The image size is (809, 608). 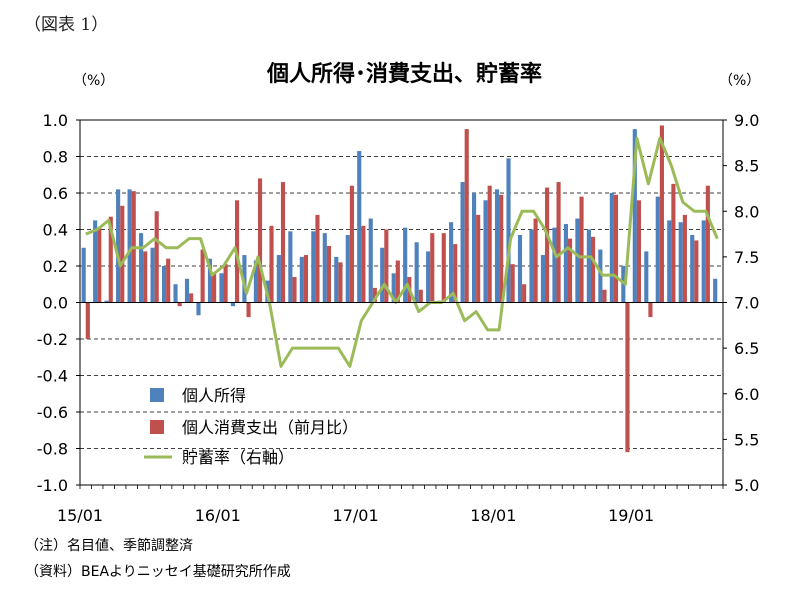 What do you see at coordinates (214, 395) in the screenshot?
I see `legend-income-label: 個人所得` at bounding box center [214, 395].